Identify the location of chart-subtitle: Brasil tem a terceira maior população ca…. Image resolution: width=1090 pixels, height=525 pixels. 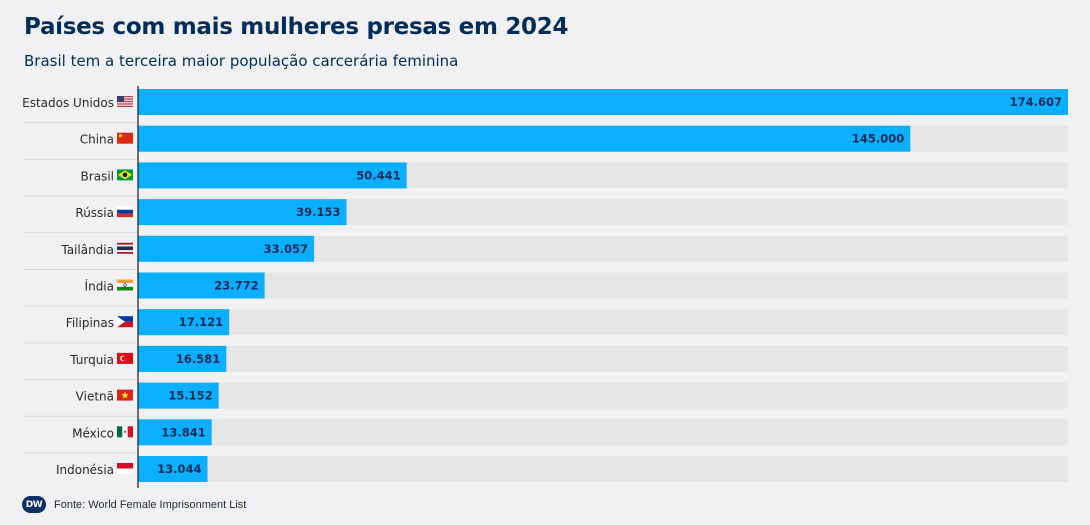
(241, 61).